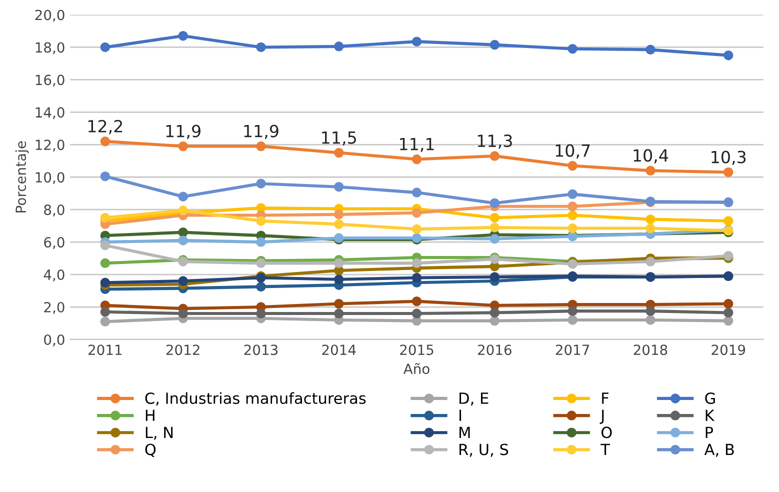 The width and height of the screenshot is (779, 492). I want to click on legend-label: I, so click(461, 415).